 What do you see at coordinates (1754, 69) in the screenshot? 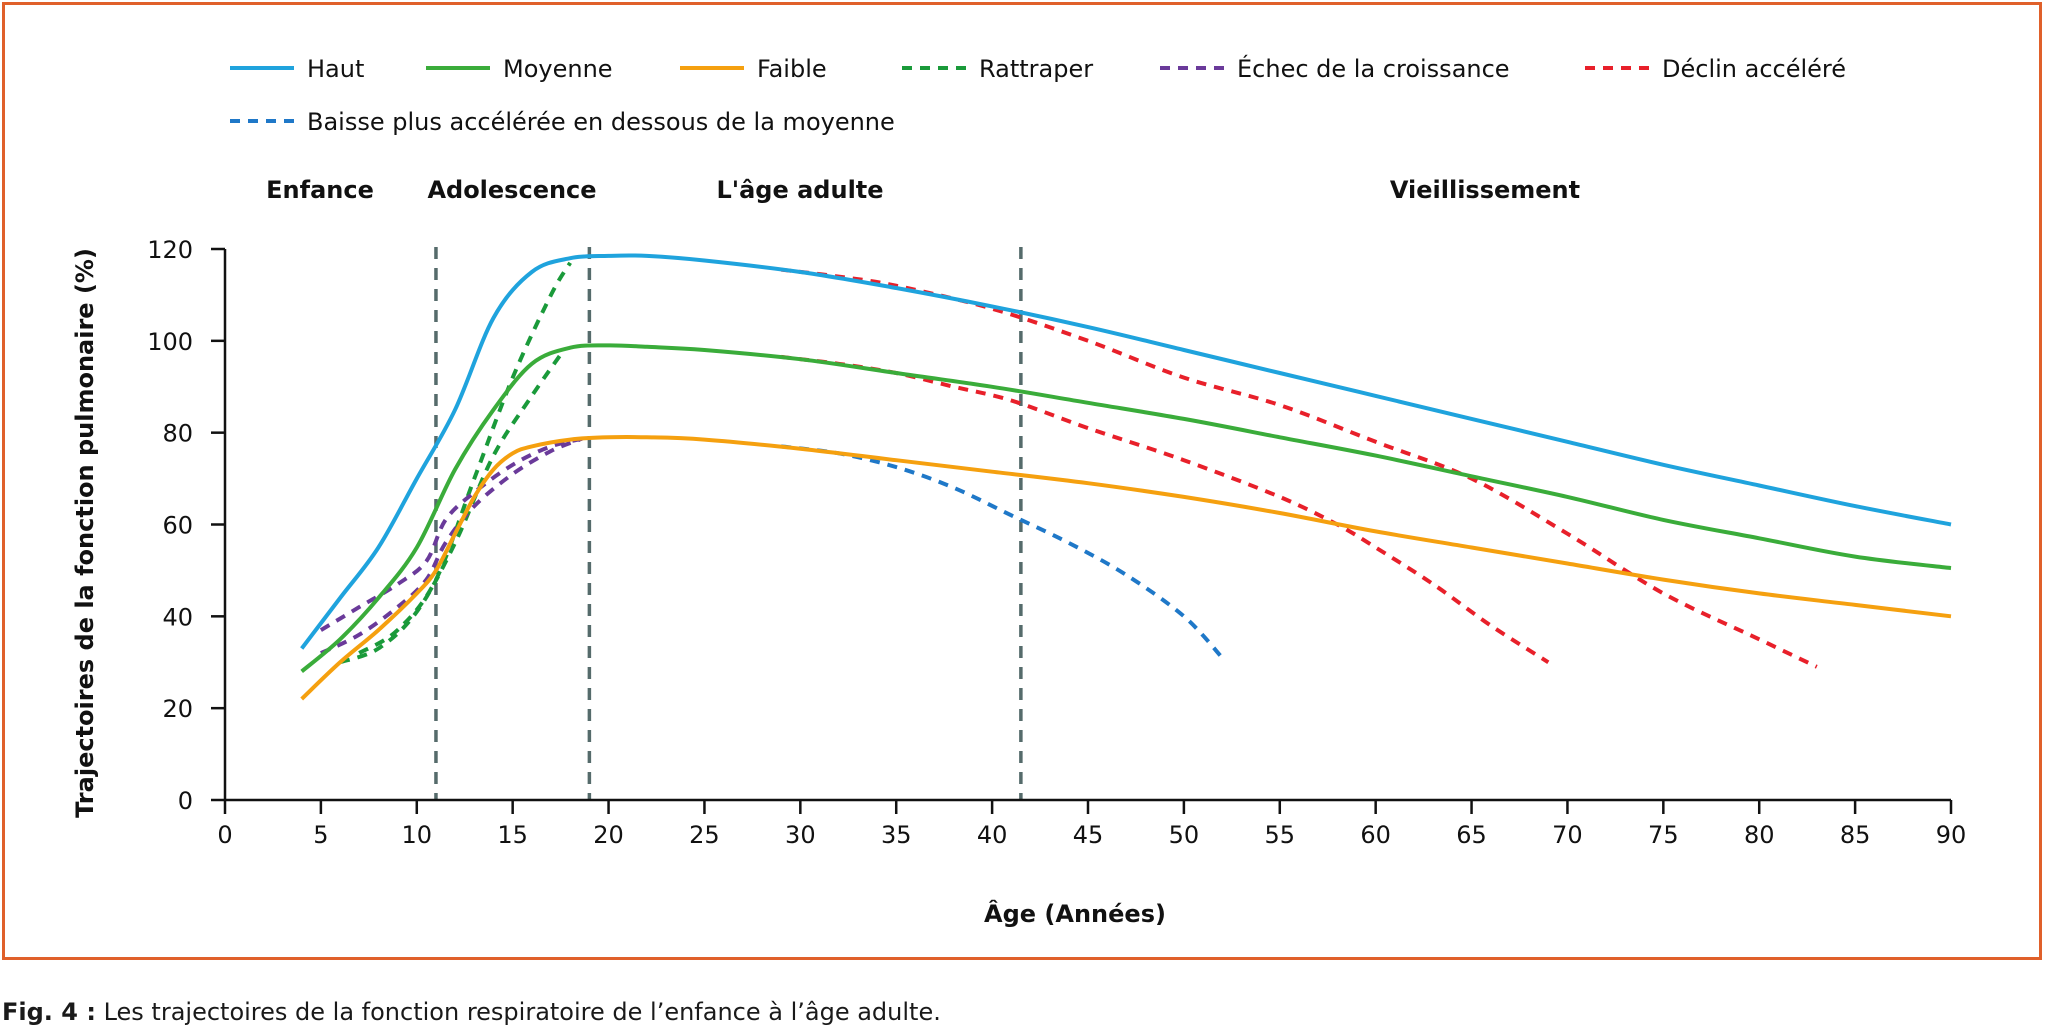
I see `legend-label: Déclin accéléré` at bounding box center [1754, 69].